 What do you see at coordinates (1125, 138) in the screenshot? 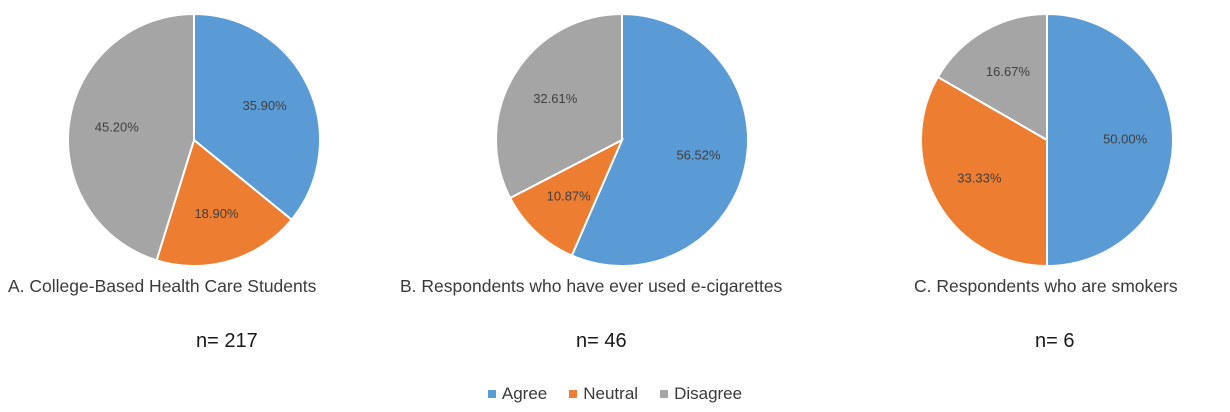
I see `pie-c-data-label-agree: 50.00%` at bounding box center [1125, 138].